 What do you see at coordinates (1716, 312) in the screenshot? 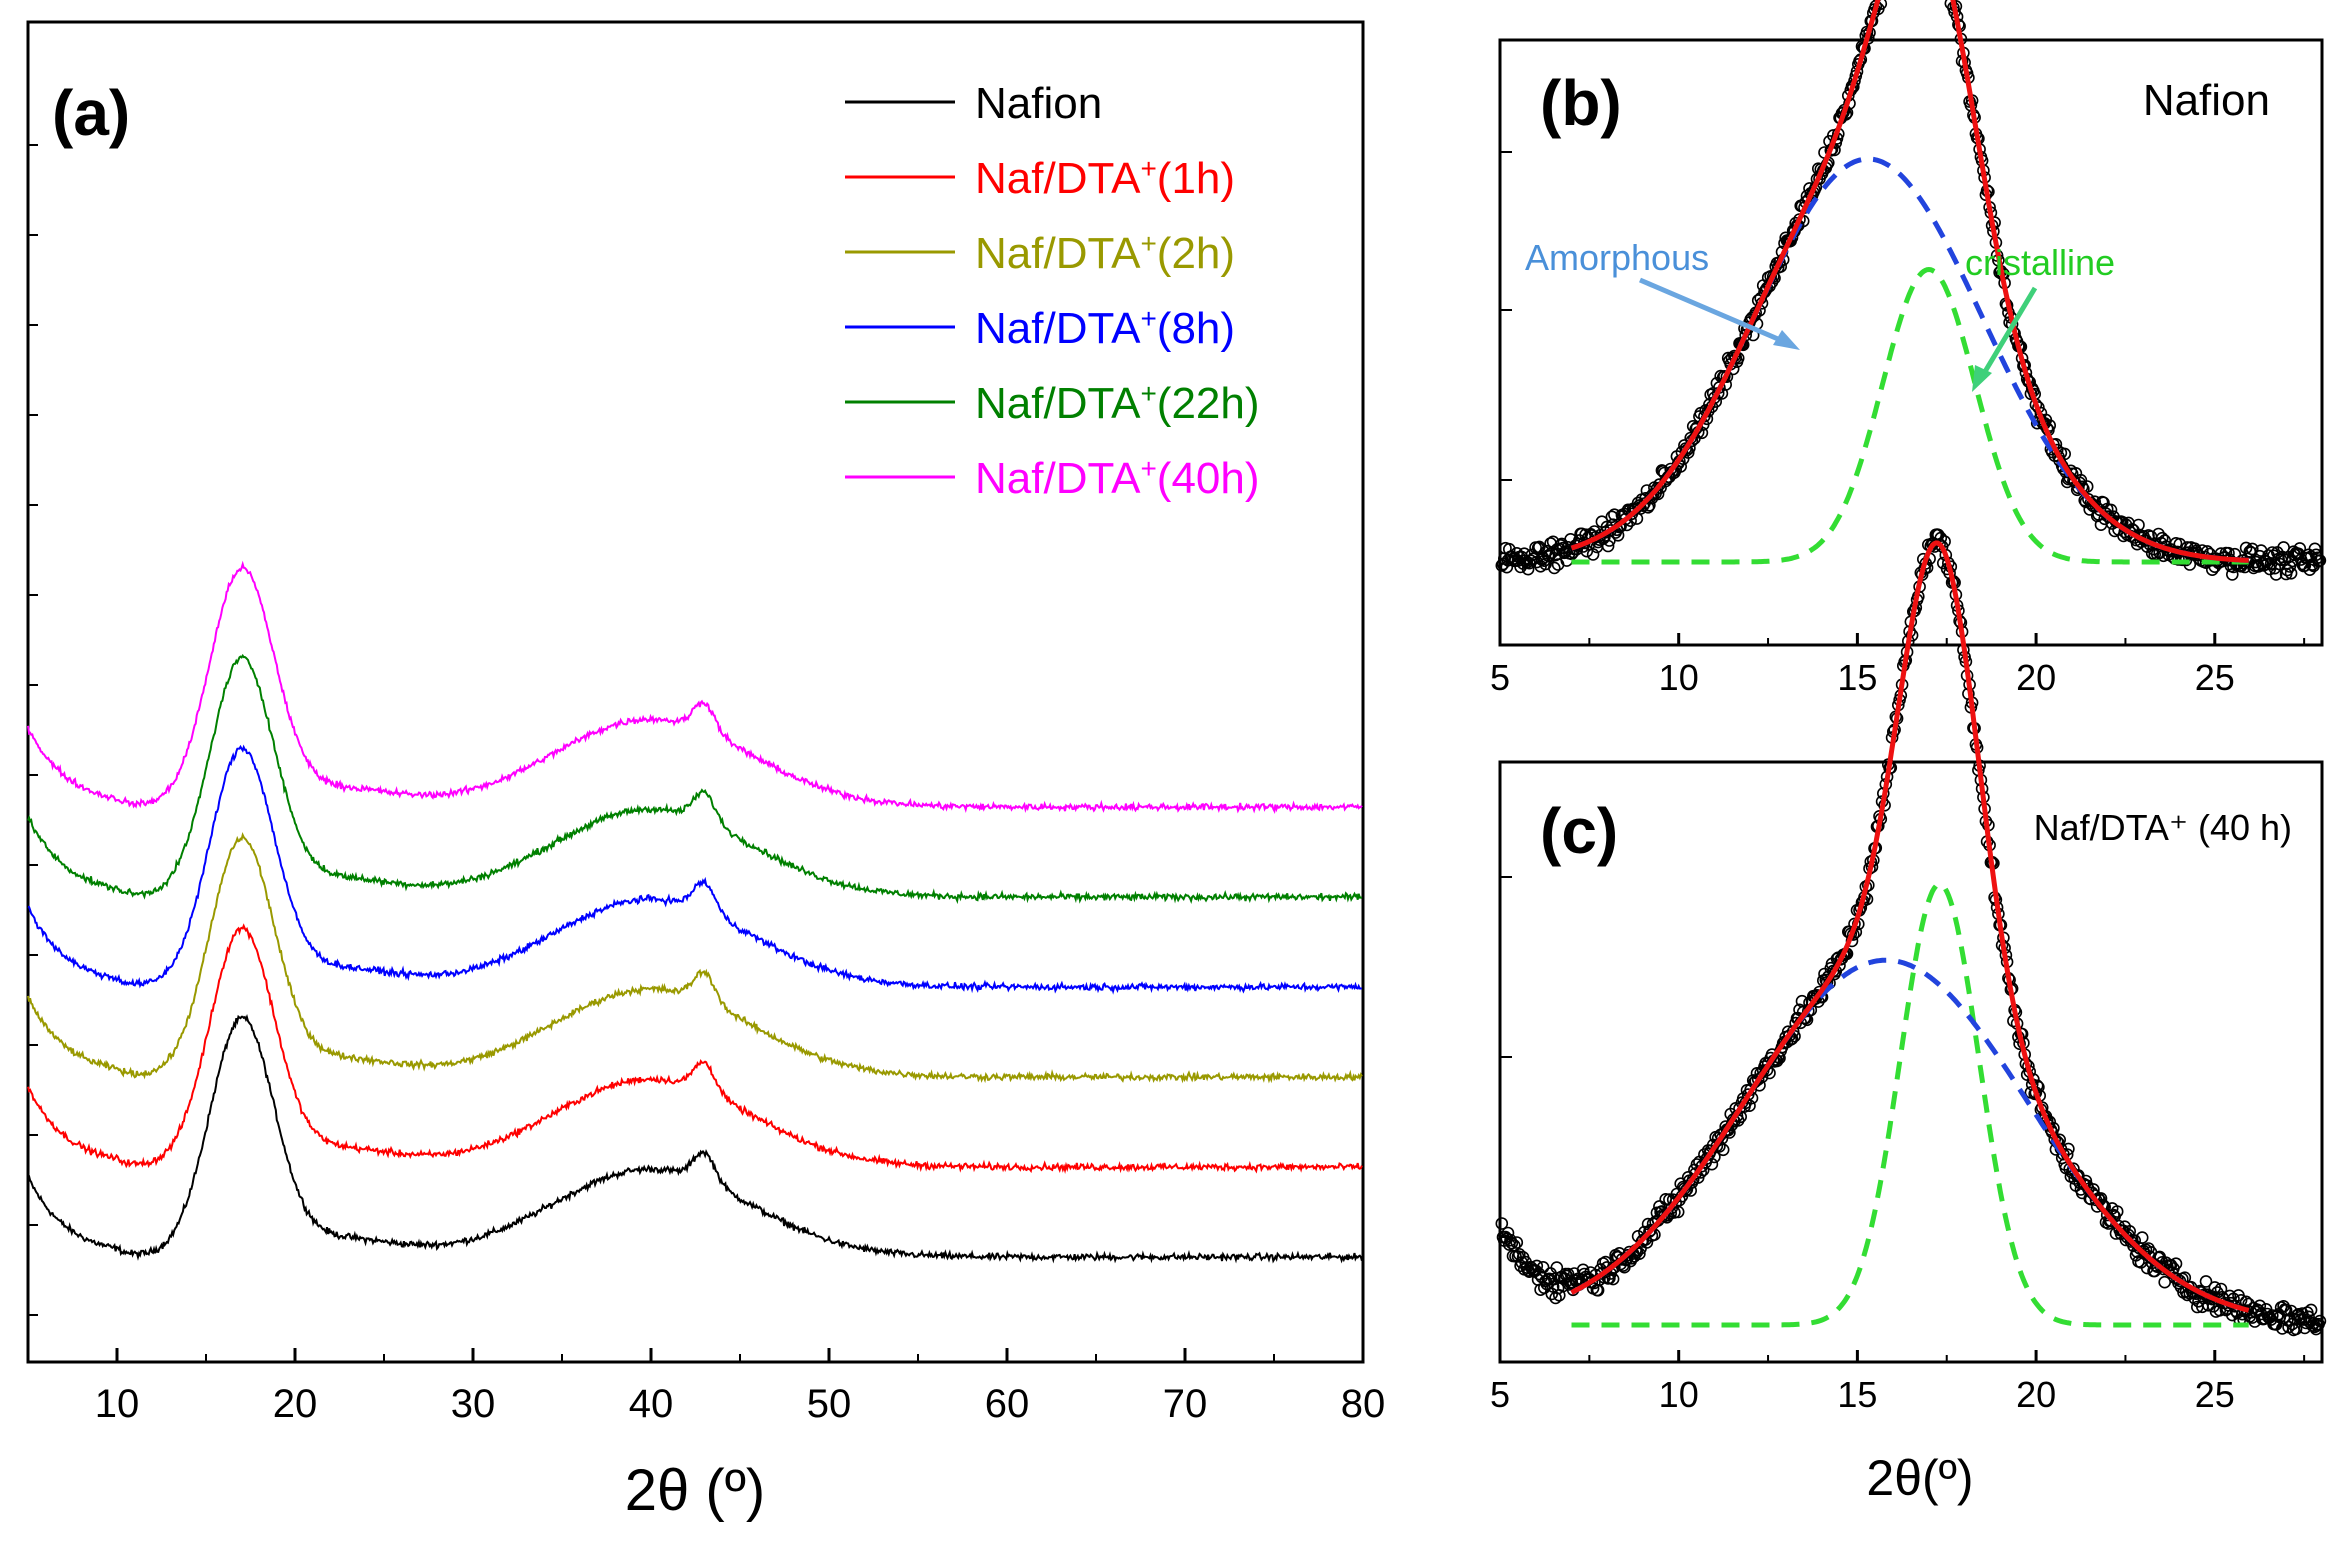
I see `panel-b-amorphous-arrow-line` at bounding box center [1716, 312].